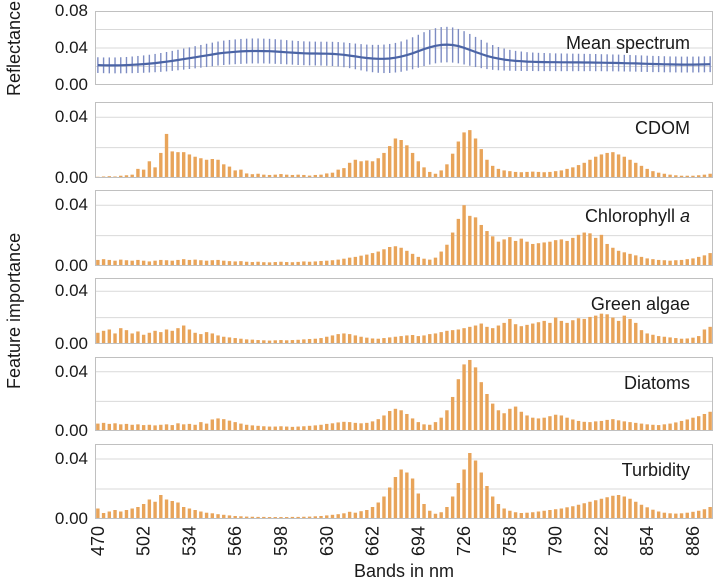 This screenshot has height=588, width=720. What do you see at coordinates (464, 541) in the screenshot?
I see `x-tick-label: 726` at bounding box center [464, 541].